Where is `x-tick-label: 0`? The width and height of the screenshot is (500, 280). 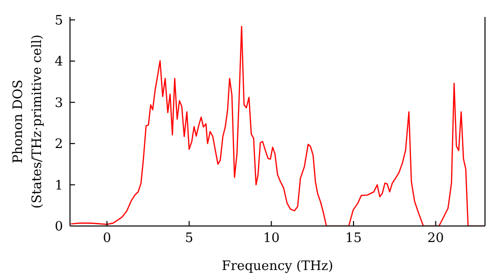
x-tick-label: 0 is located at coordinates (107, 238).